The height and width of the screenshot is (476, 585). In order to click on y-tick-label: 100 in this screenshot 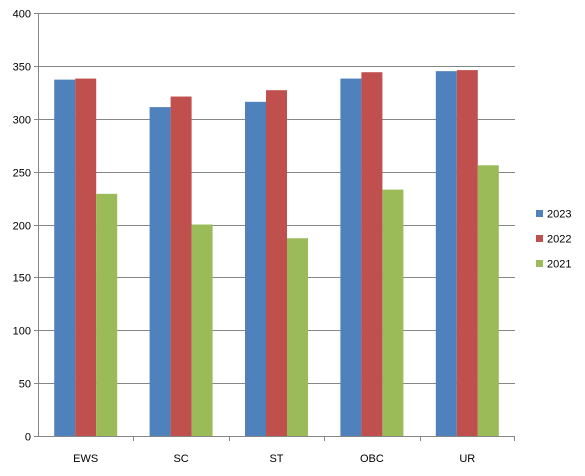, I will do `click(22, 332)`.